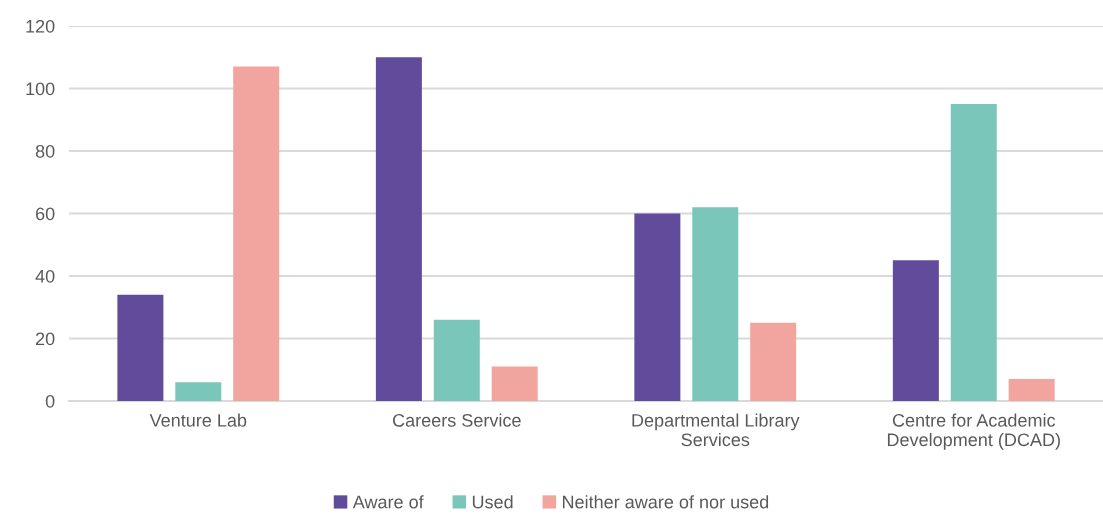  What do you see at coordinates (40, 26) in the screenshot?
I see `y-tick-label: 120` at bounding box center [40, 26].